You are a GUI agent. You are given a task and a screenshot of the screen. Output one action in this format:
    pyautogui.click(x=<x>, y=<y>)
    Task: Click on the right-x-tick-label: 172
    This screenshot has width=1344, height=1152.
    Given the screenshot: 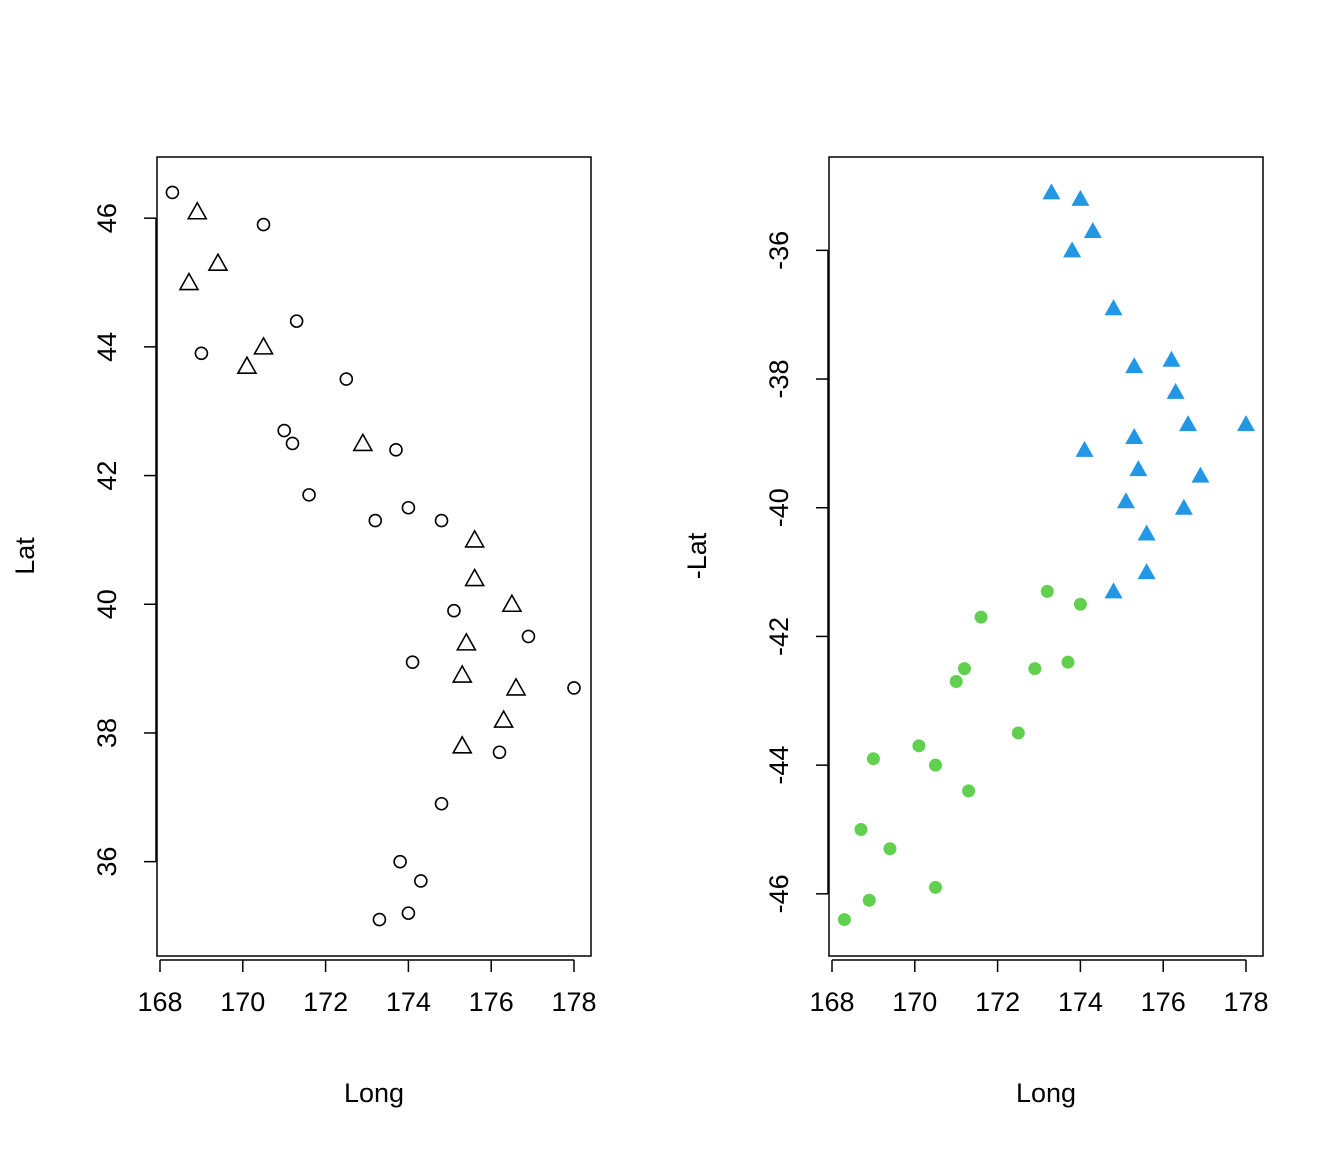 What is the action you would take?
    pyautogui.click(x=997, y=1002)
    